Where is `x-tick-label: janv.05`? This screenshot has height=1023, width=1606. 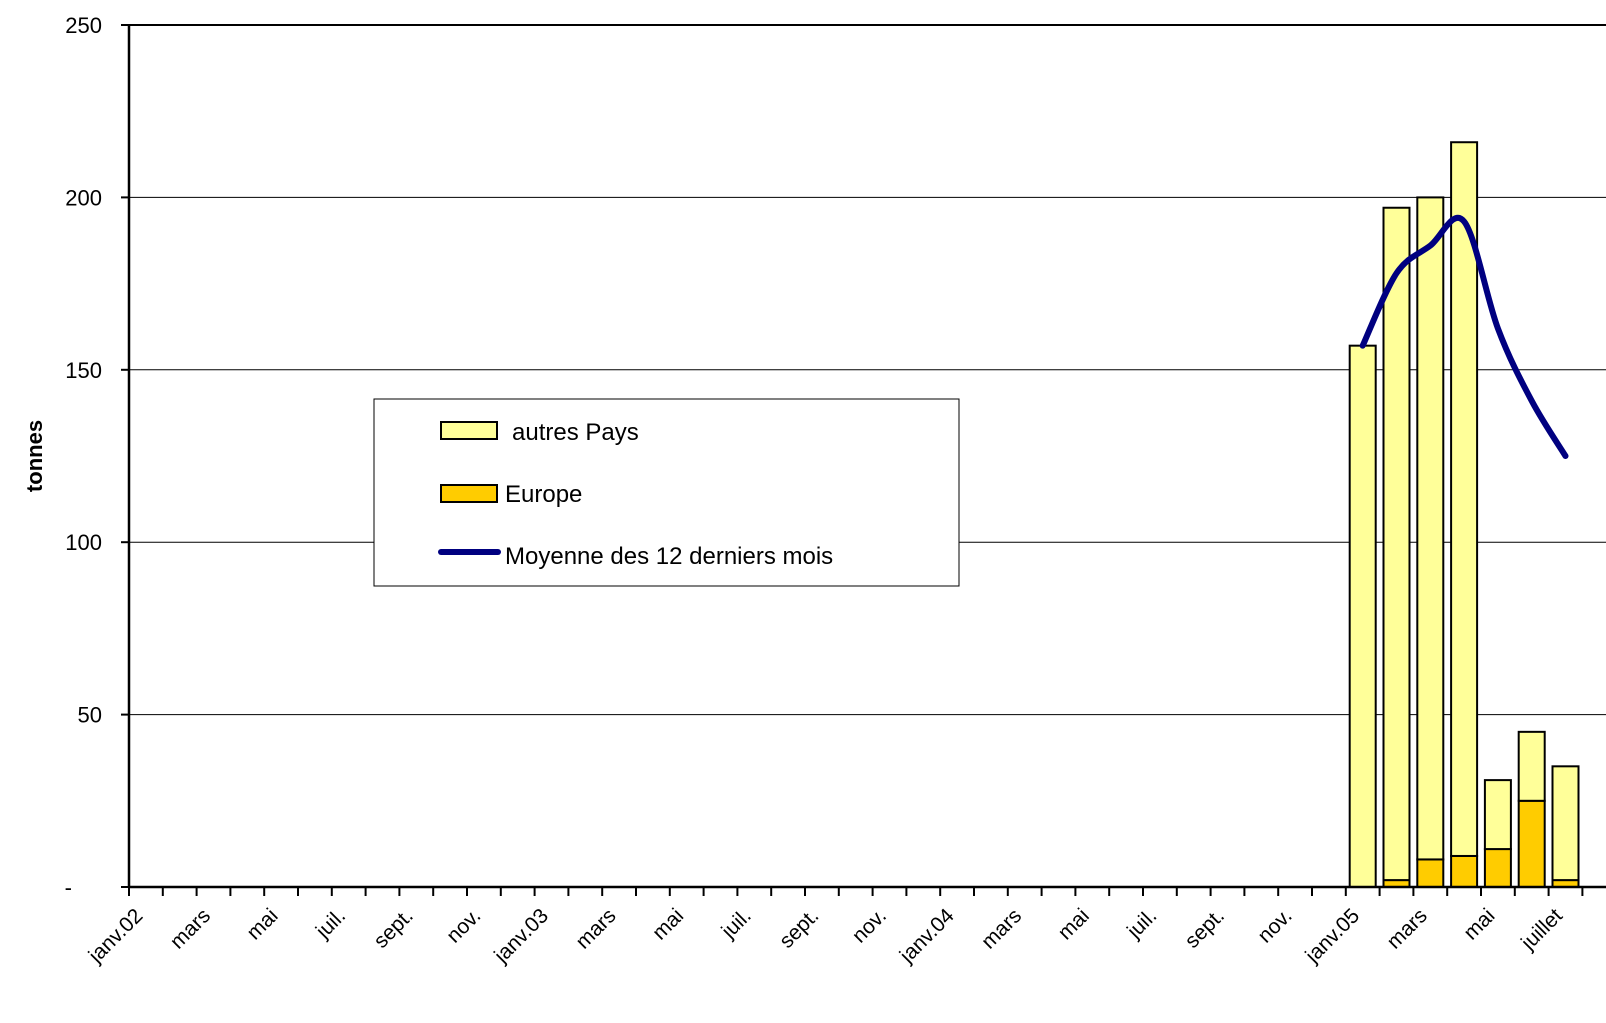 x-tick-label: janv.05 is located at coordinates (1332, 936).